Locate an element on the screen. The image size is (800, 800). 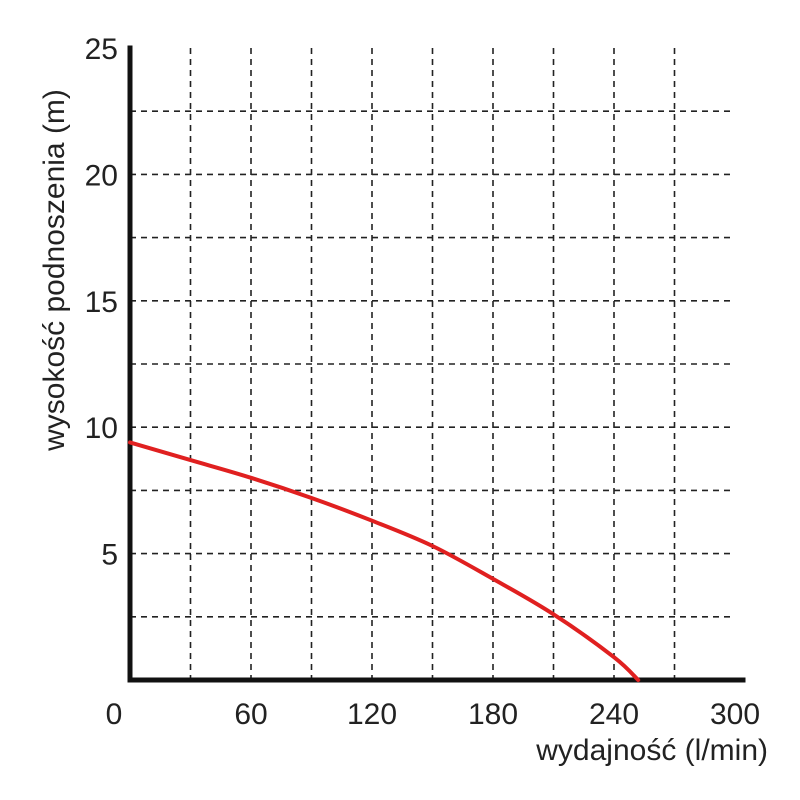
x-tick-label: 240 is located at coordinates (614, 714).